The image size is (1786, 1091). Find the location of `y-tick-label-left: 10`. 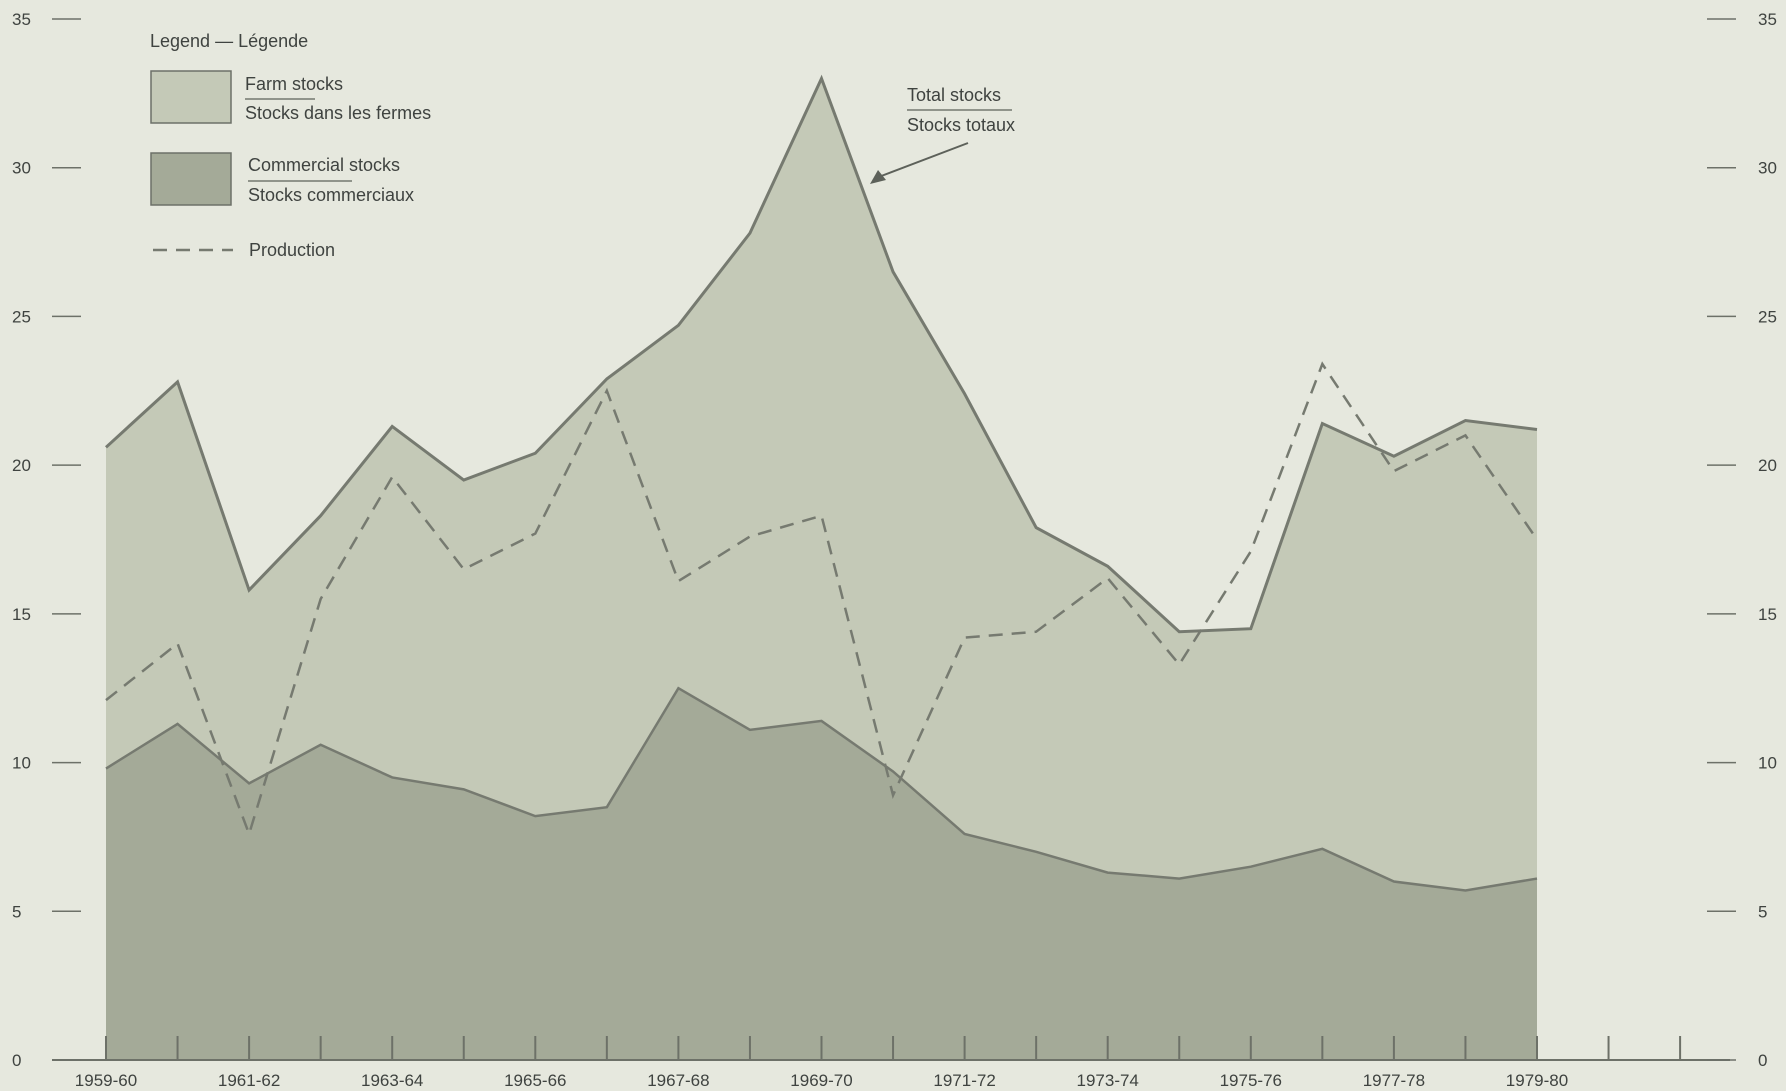

y-tick-label-left: 10 is located at coordinates (21, 763).